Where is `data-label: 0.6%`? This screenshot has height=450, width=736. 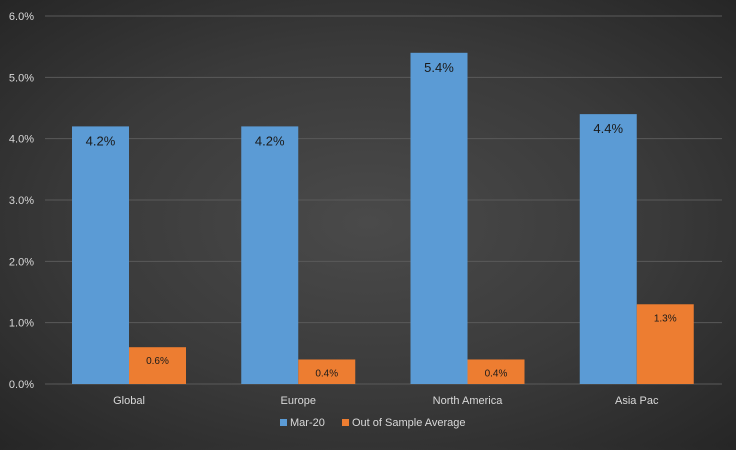 data-label: 0.6% is located at coordinates (157, 361).